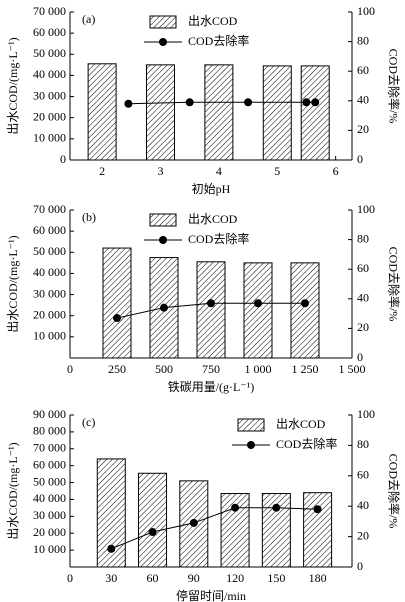 The width and height of the screenshot is (405, 602). I want to click on x-tick-label: 750, so click(211, 369).